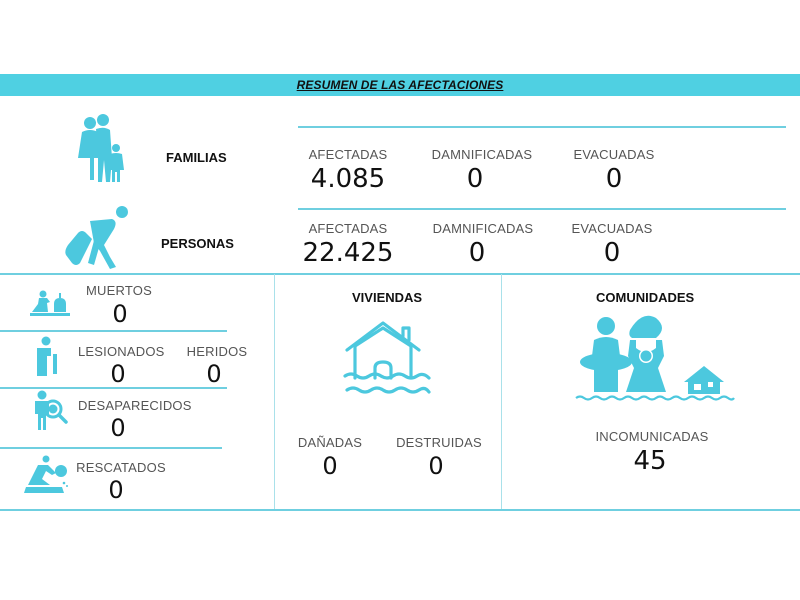 The height and width of the screenshot is (600, 800). I want to click on familias-afectadas-label: AFECTADAS, so click(348, 154).